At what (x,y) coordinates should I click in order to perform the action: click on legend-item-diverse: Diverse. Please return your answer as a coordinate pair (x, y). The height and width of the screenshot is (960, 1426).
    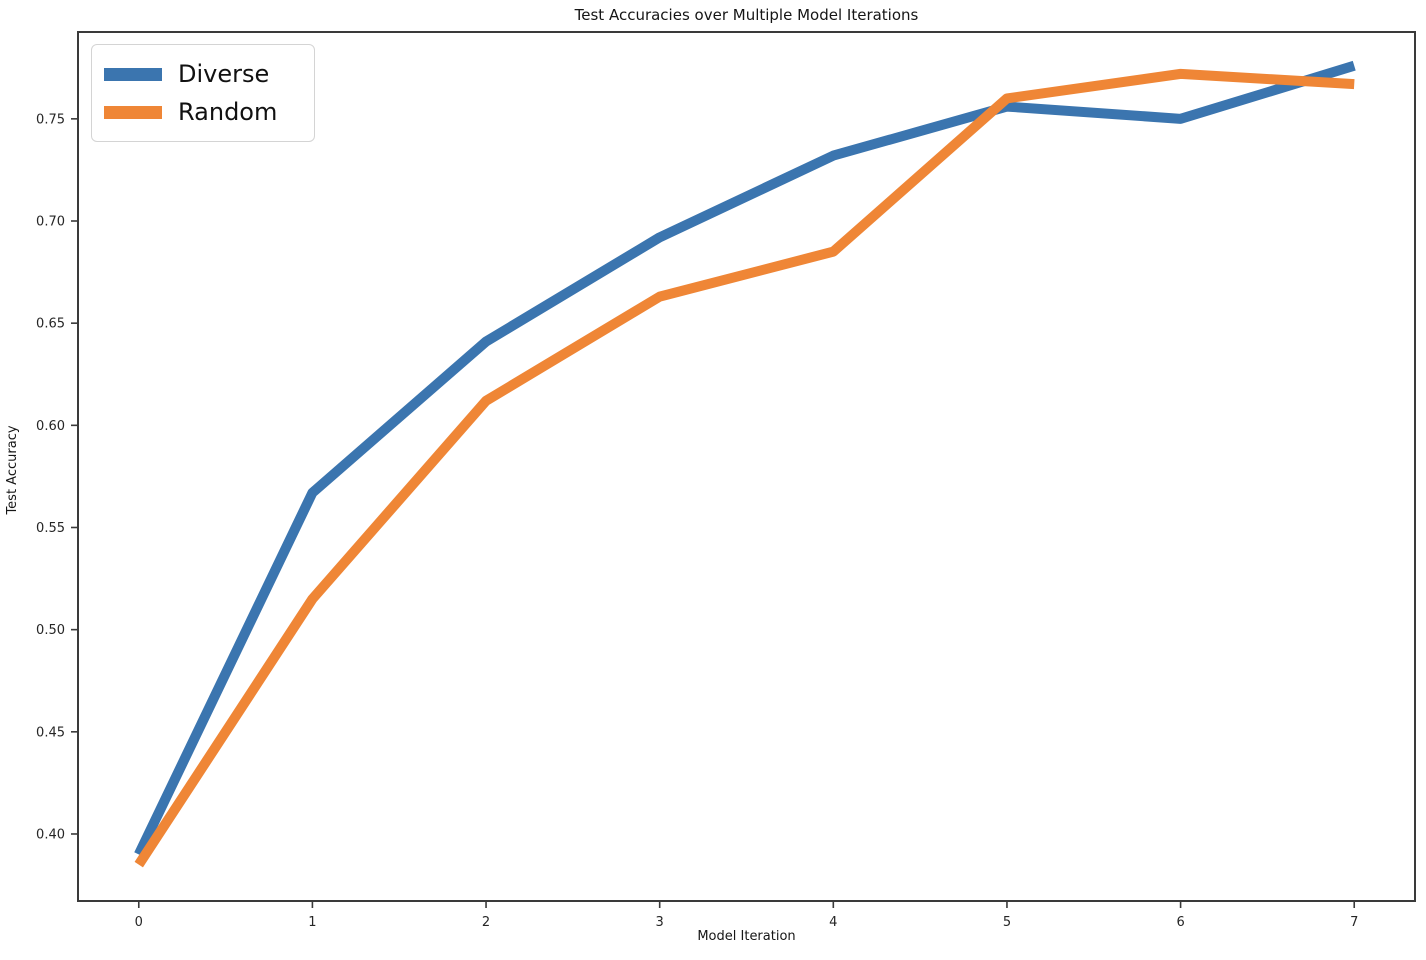
    Looking at the image, I should click on (203, 74).